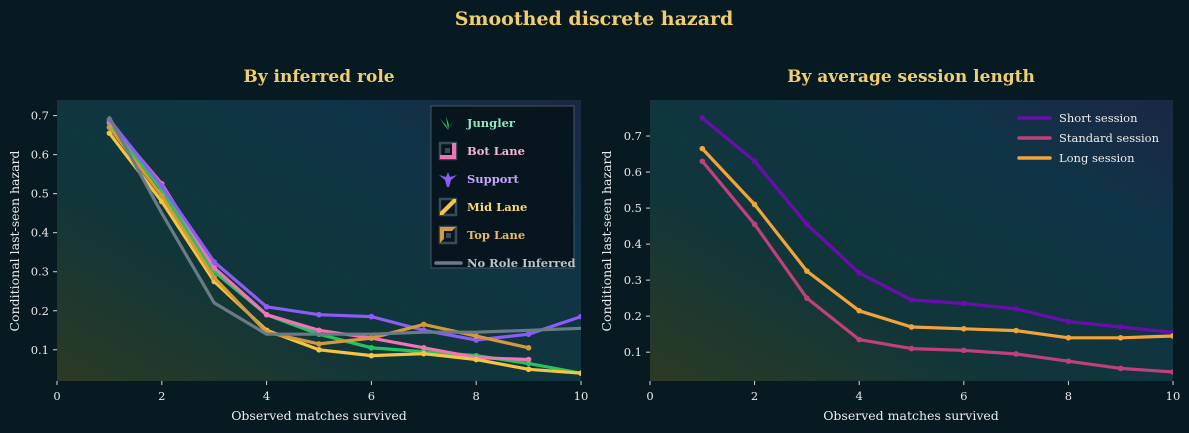  Describe the element at coordinates (594, 19) in the screenshot. I see `figure-title: Smoothed discrete hazard` at that location.